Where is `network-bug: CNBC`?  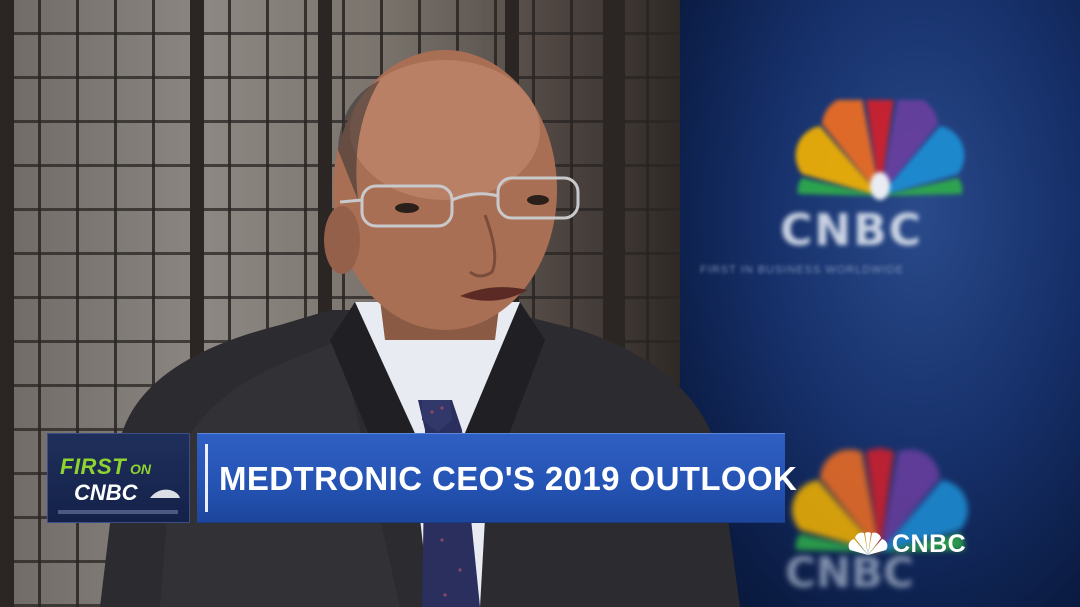
network-bug: CNBC is located at coordinates (907, 544).